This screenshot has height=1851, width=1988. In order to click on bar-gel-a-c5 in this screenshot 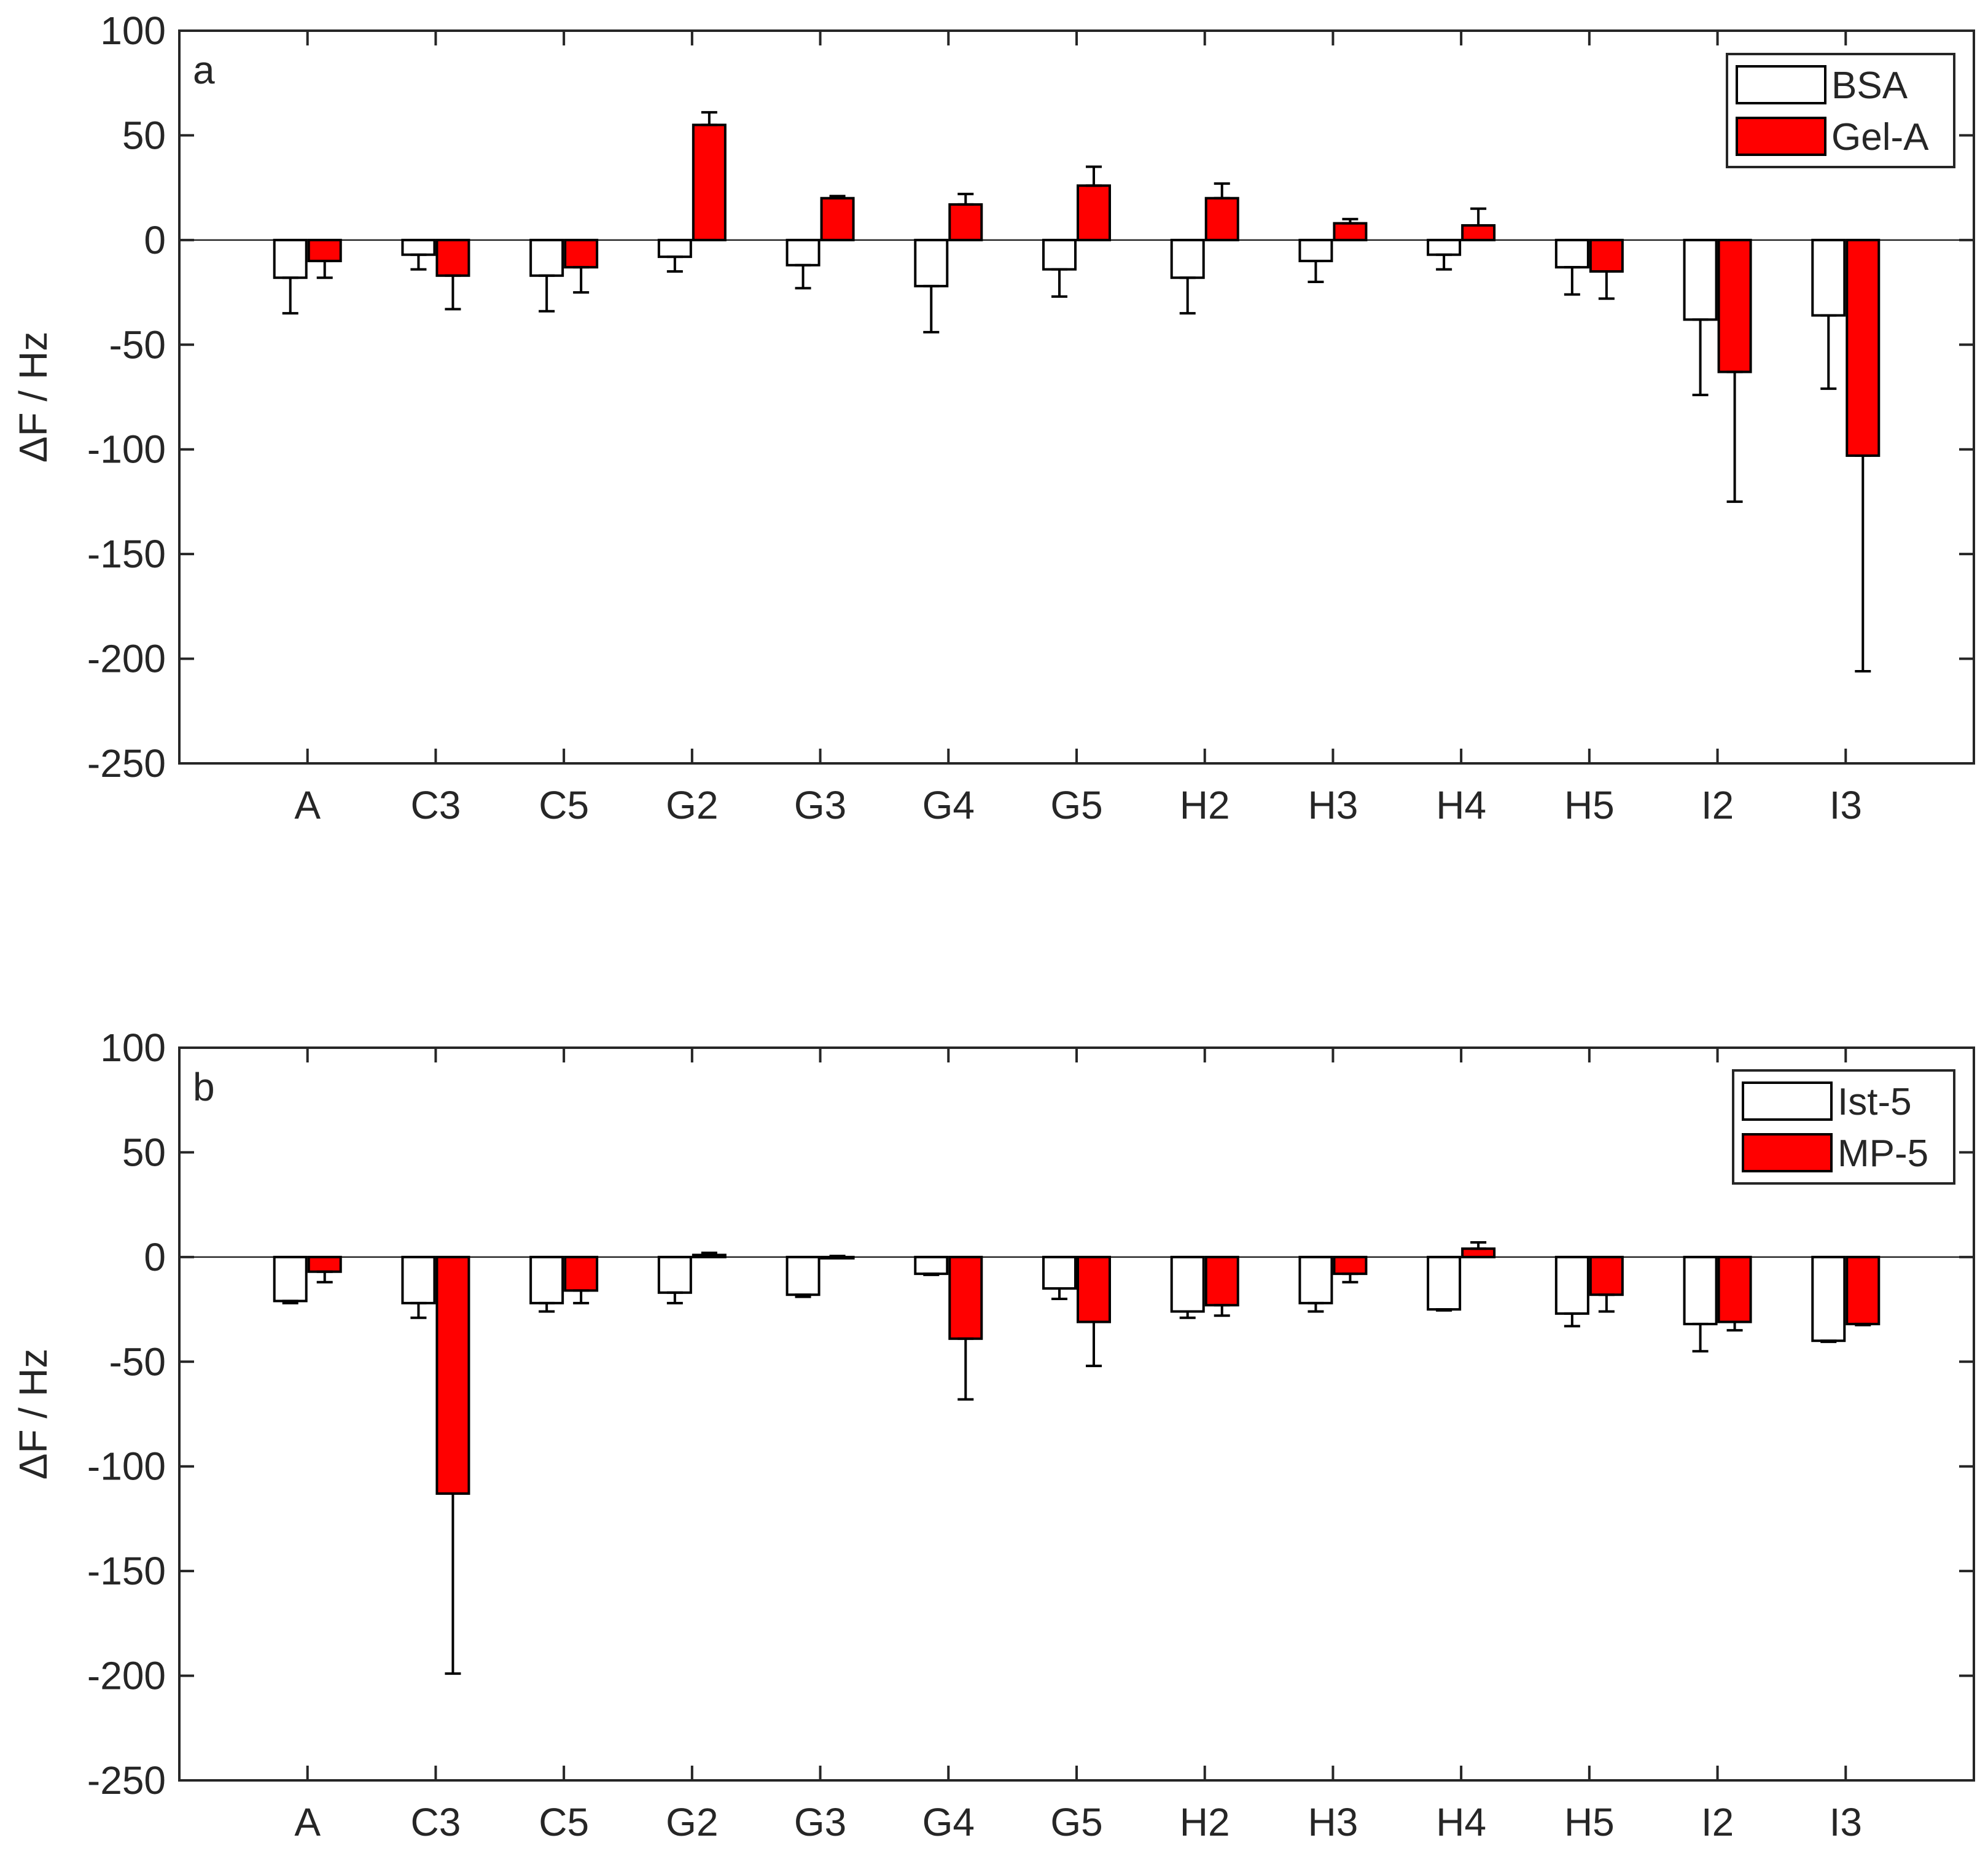, I will do `click(581, 253)`.